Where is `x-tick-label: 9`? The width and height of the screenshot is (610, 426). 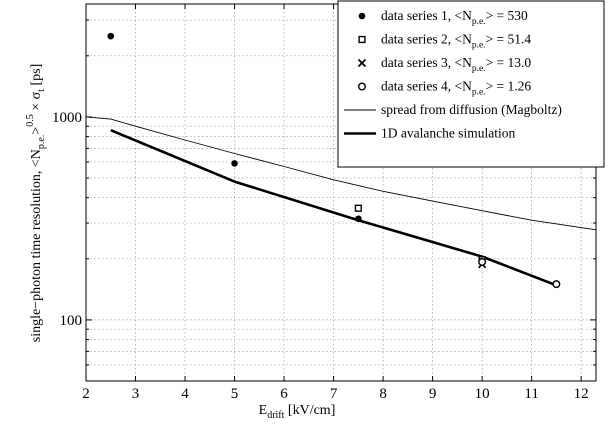
x-tick-label: 9 is located at coordinates (433, 394).